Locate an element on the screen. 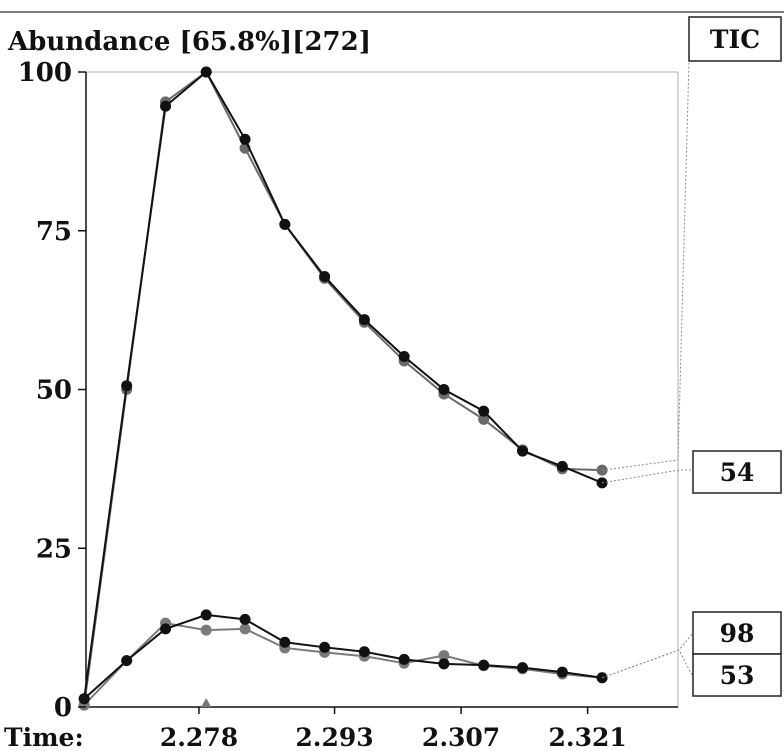  peak-marker-icon is located at coordinates (206, 702).